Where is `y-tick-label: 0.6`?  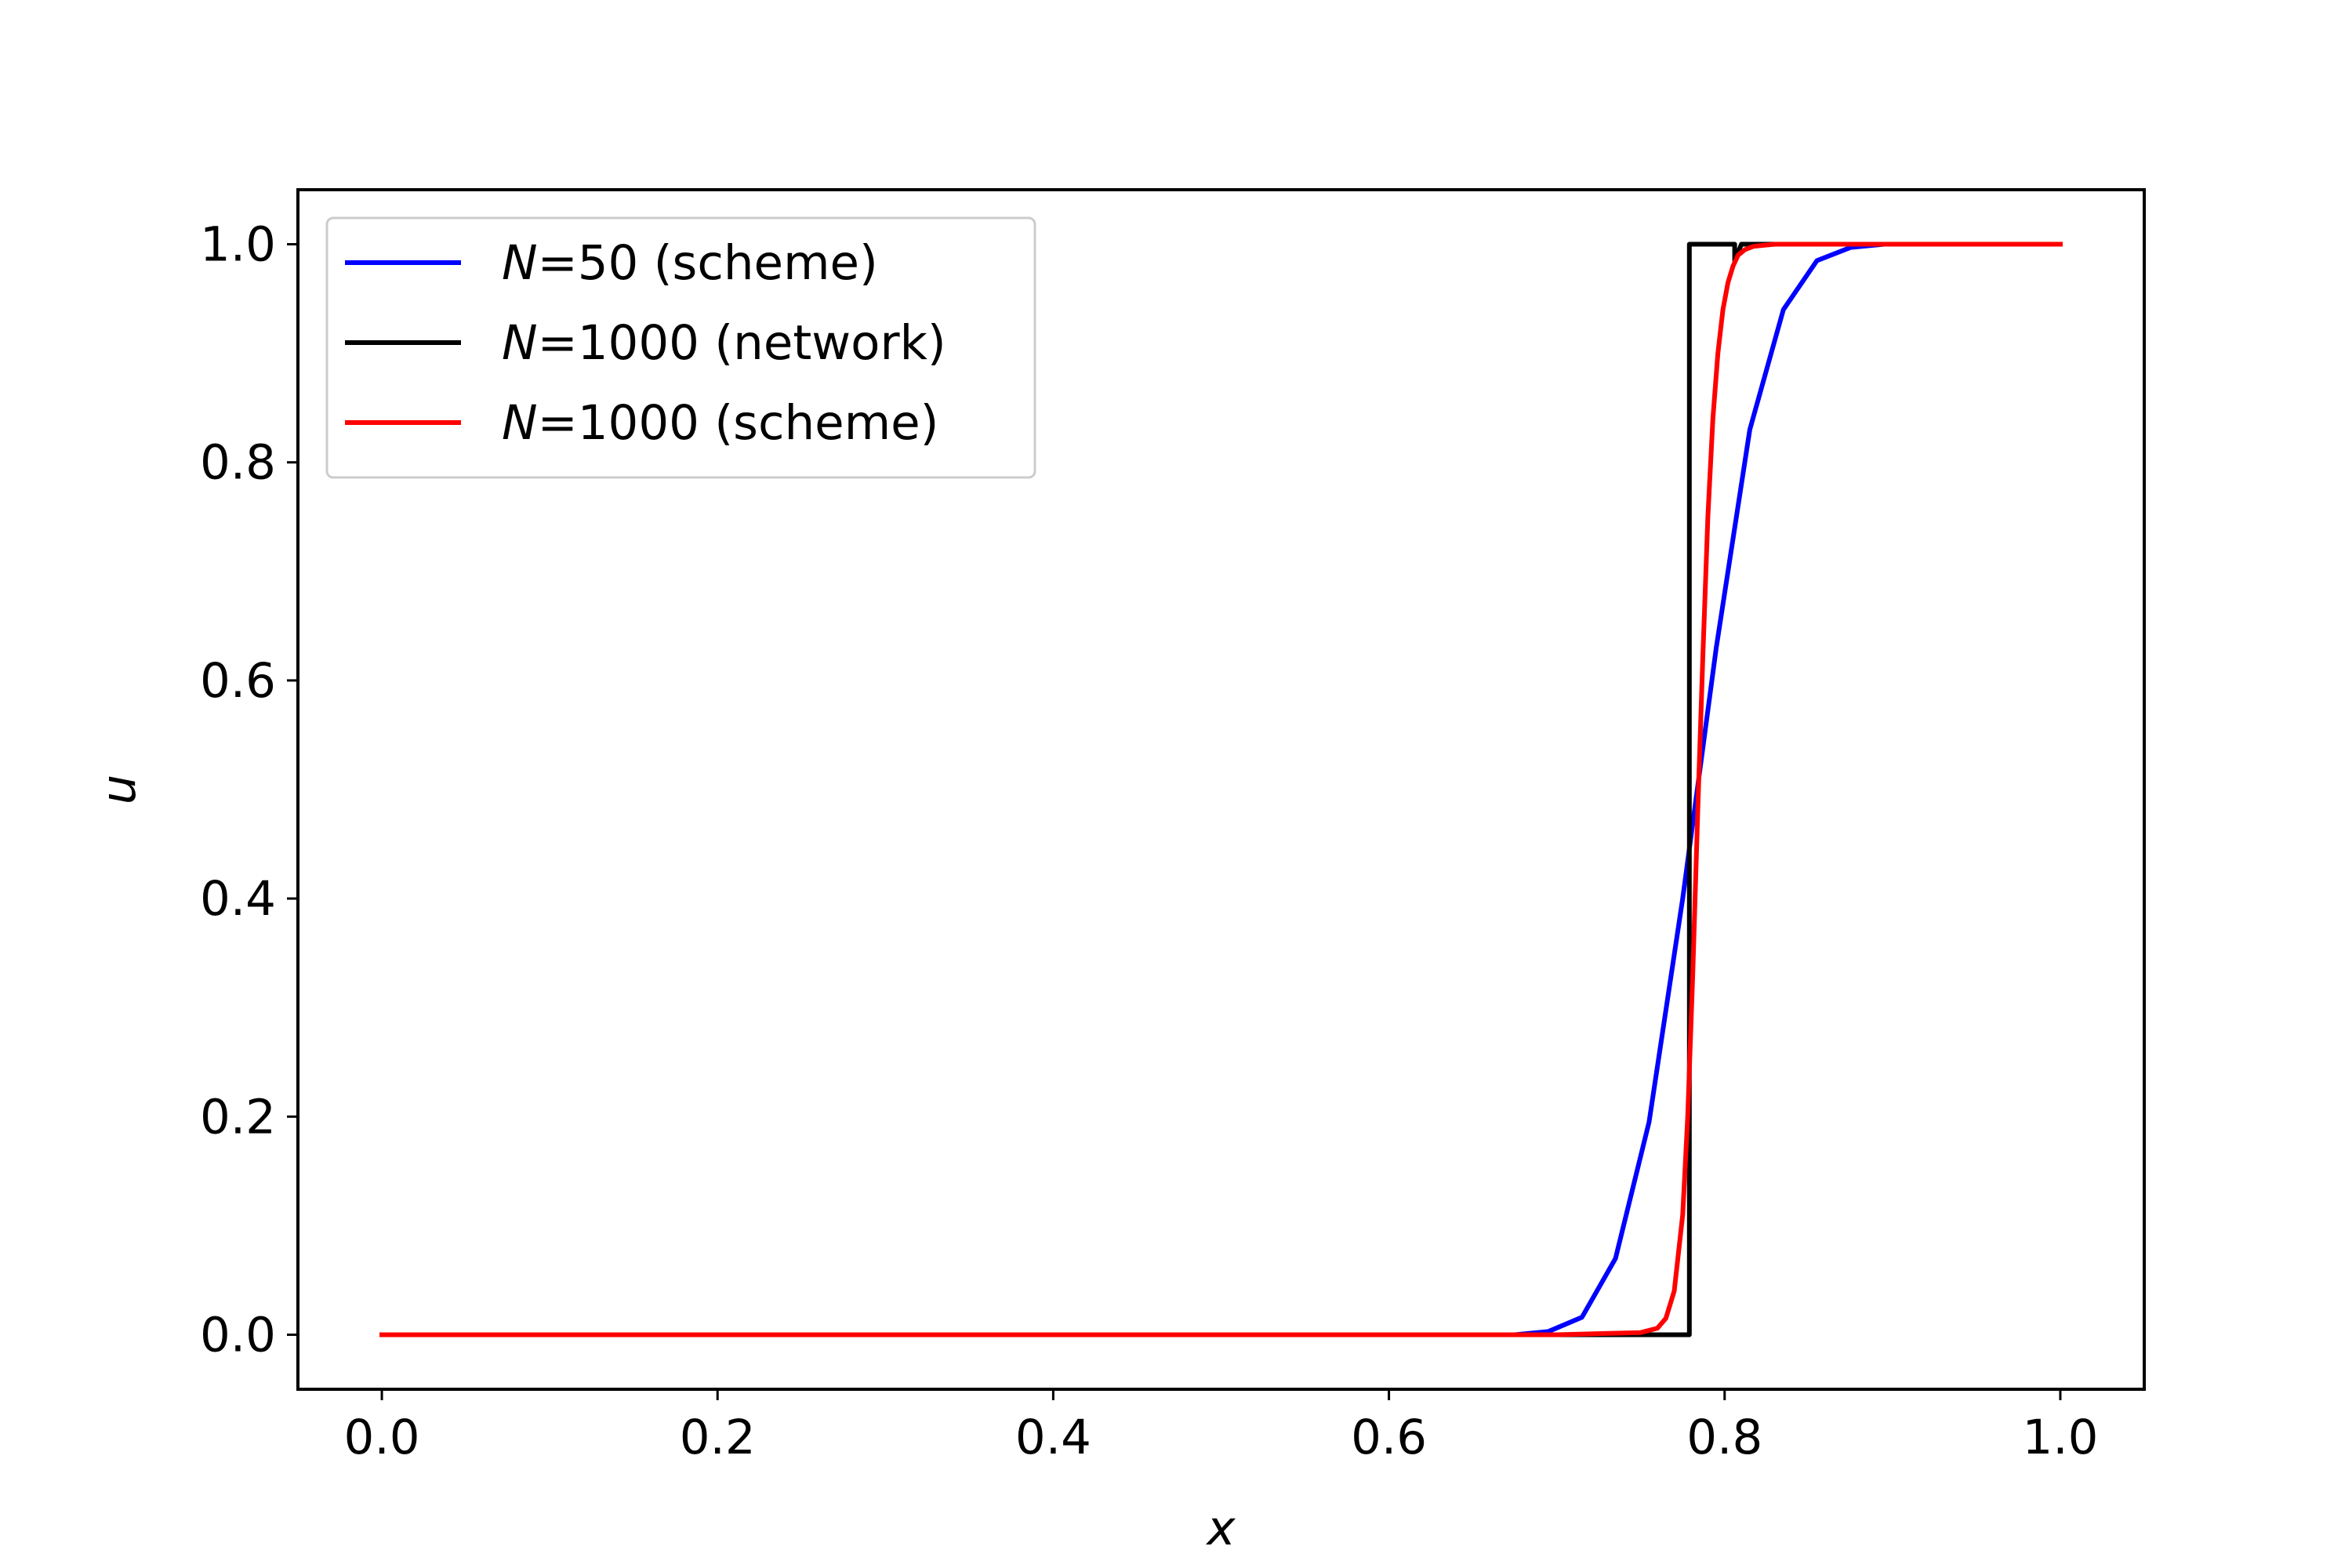 y-tick-label: 0.6 is located at coordinates (238, 681).